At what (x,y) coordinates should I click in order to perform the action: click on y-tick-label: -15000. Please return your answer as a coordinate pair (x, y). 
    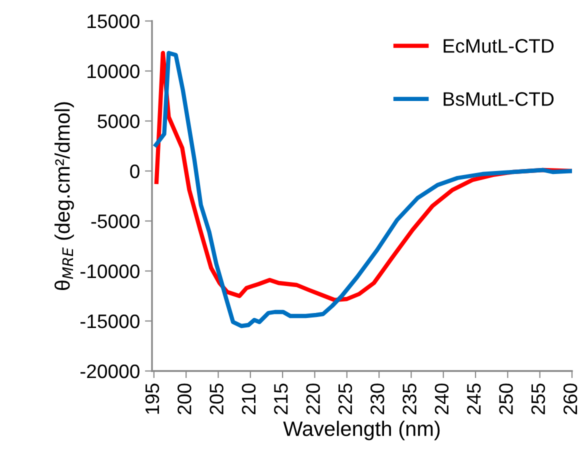
    Looking at the image, I should click on (110, 321).